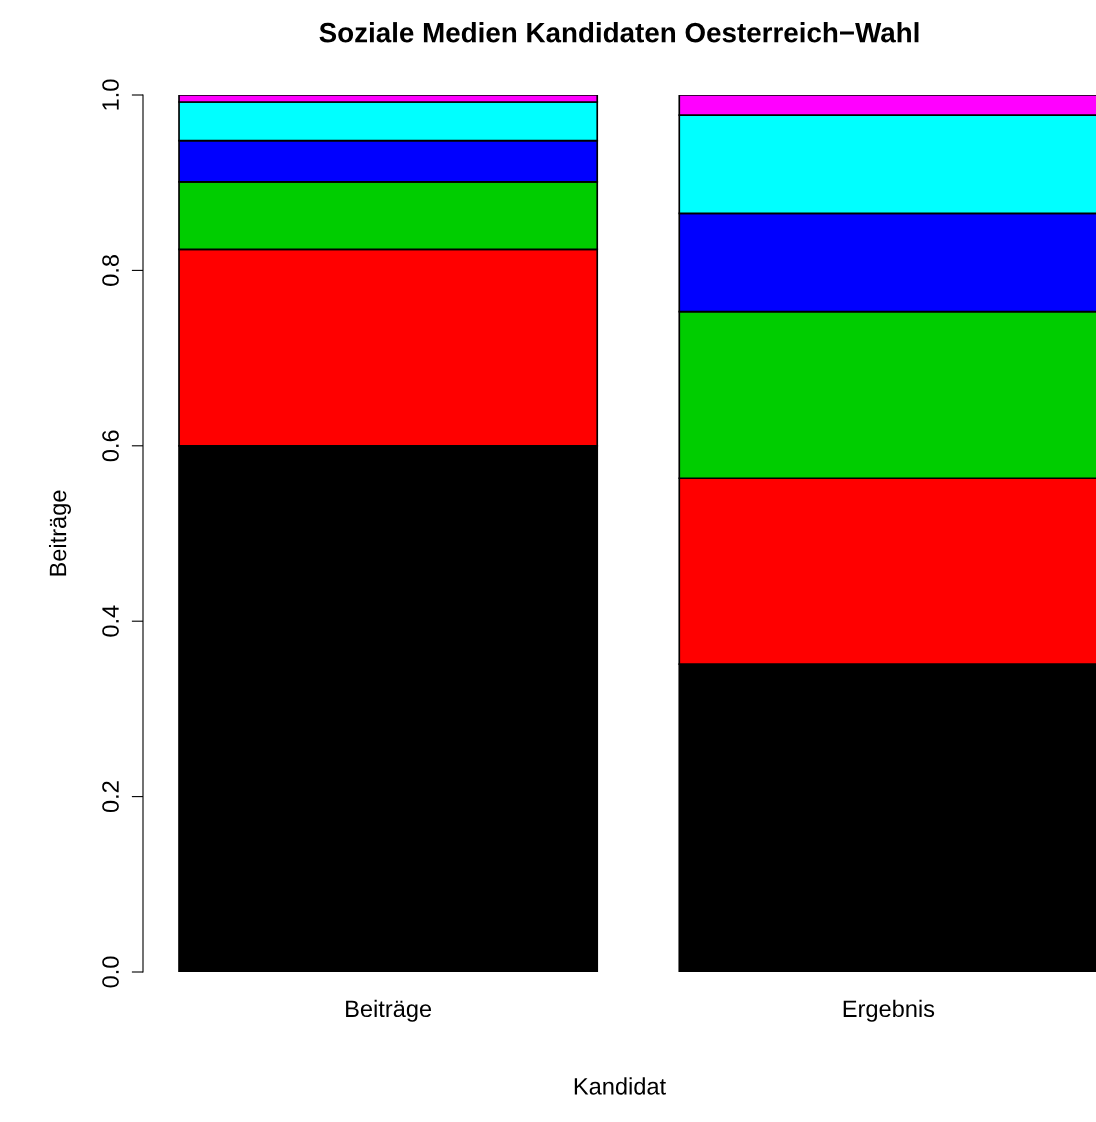  What do you see at coordinates (110, 972) in the screenshot?
I see `y-tick-label: 0.0` at bounding box center [110, 972].